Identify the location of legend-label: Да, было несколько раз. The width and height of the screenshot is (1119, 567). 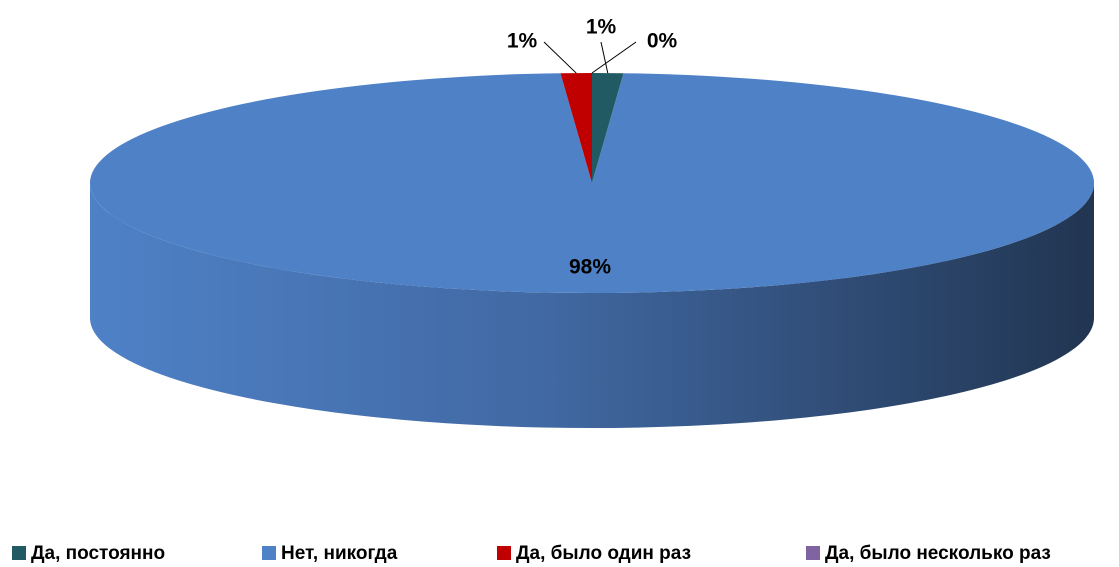
(938, 553).